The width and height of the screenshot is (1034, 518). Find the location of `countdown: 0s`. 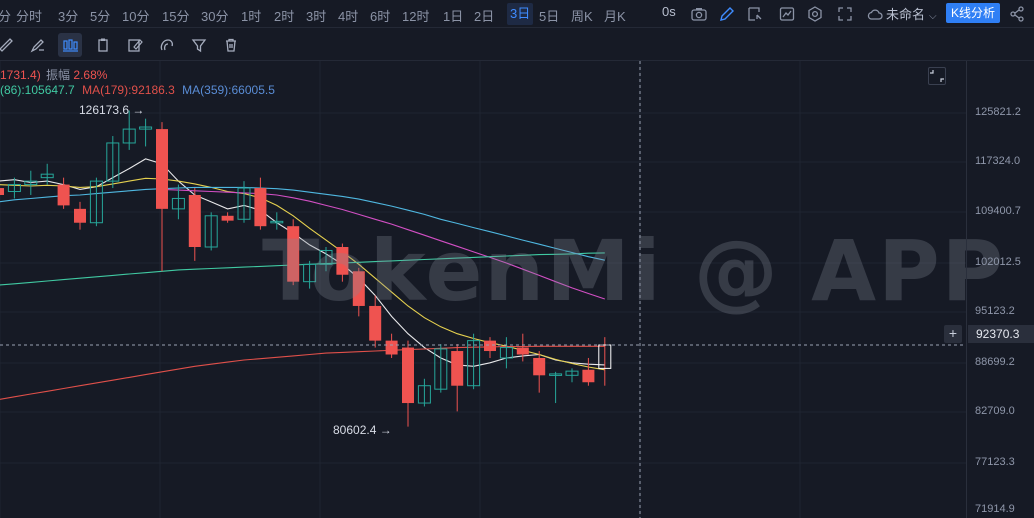

countdown: 0s is located at coordinates (669, 11).